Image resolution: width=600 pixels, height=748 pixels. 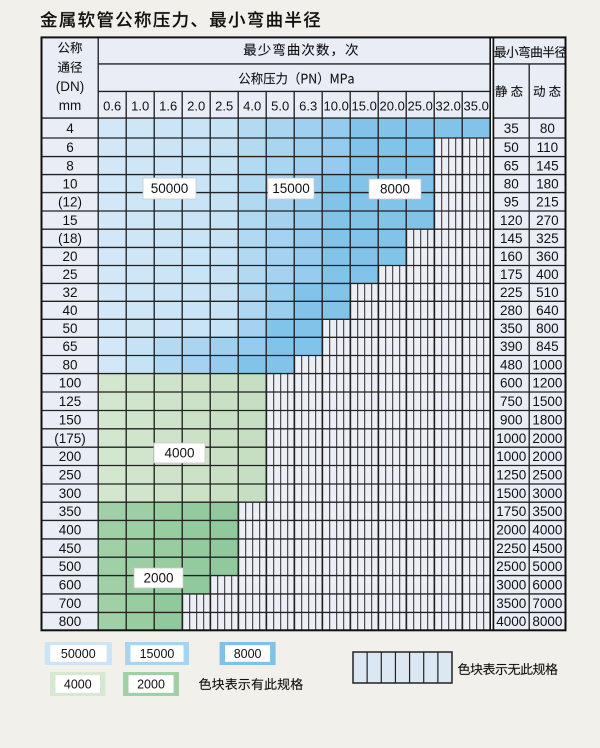 I want to click on svg-text: 1250, so click(x=511, y=475).